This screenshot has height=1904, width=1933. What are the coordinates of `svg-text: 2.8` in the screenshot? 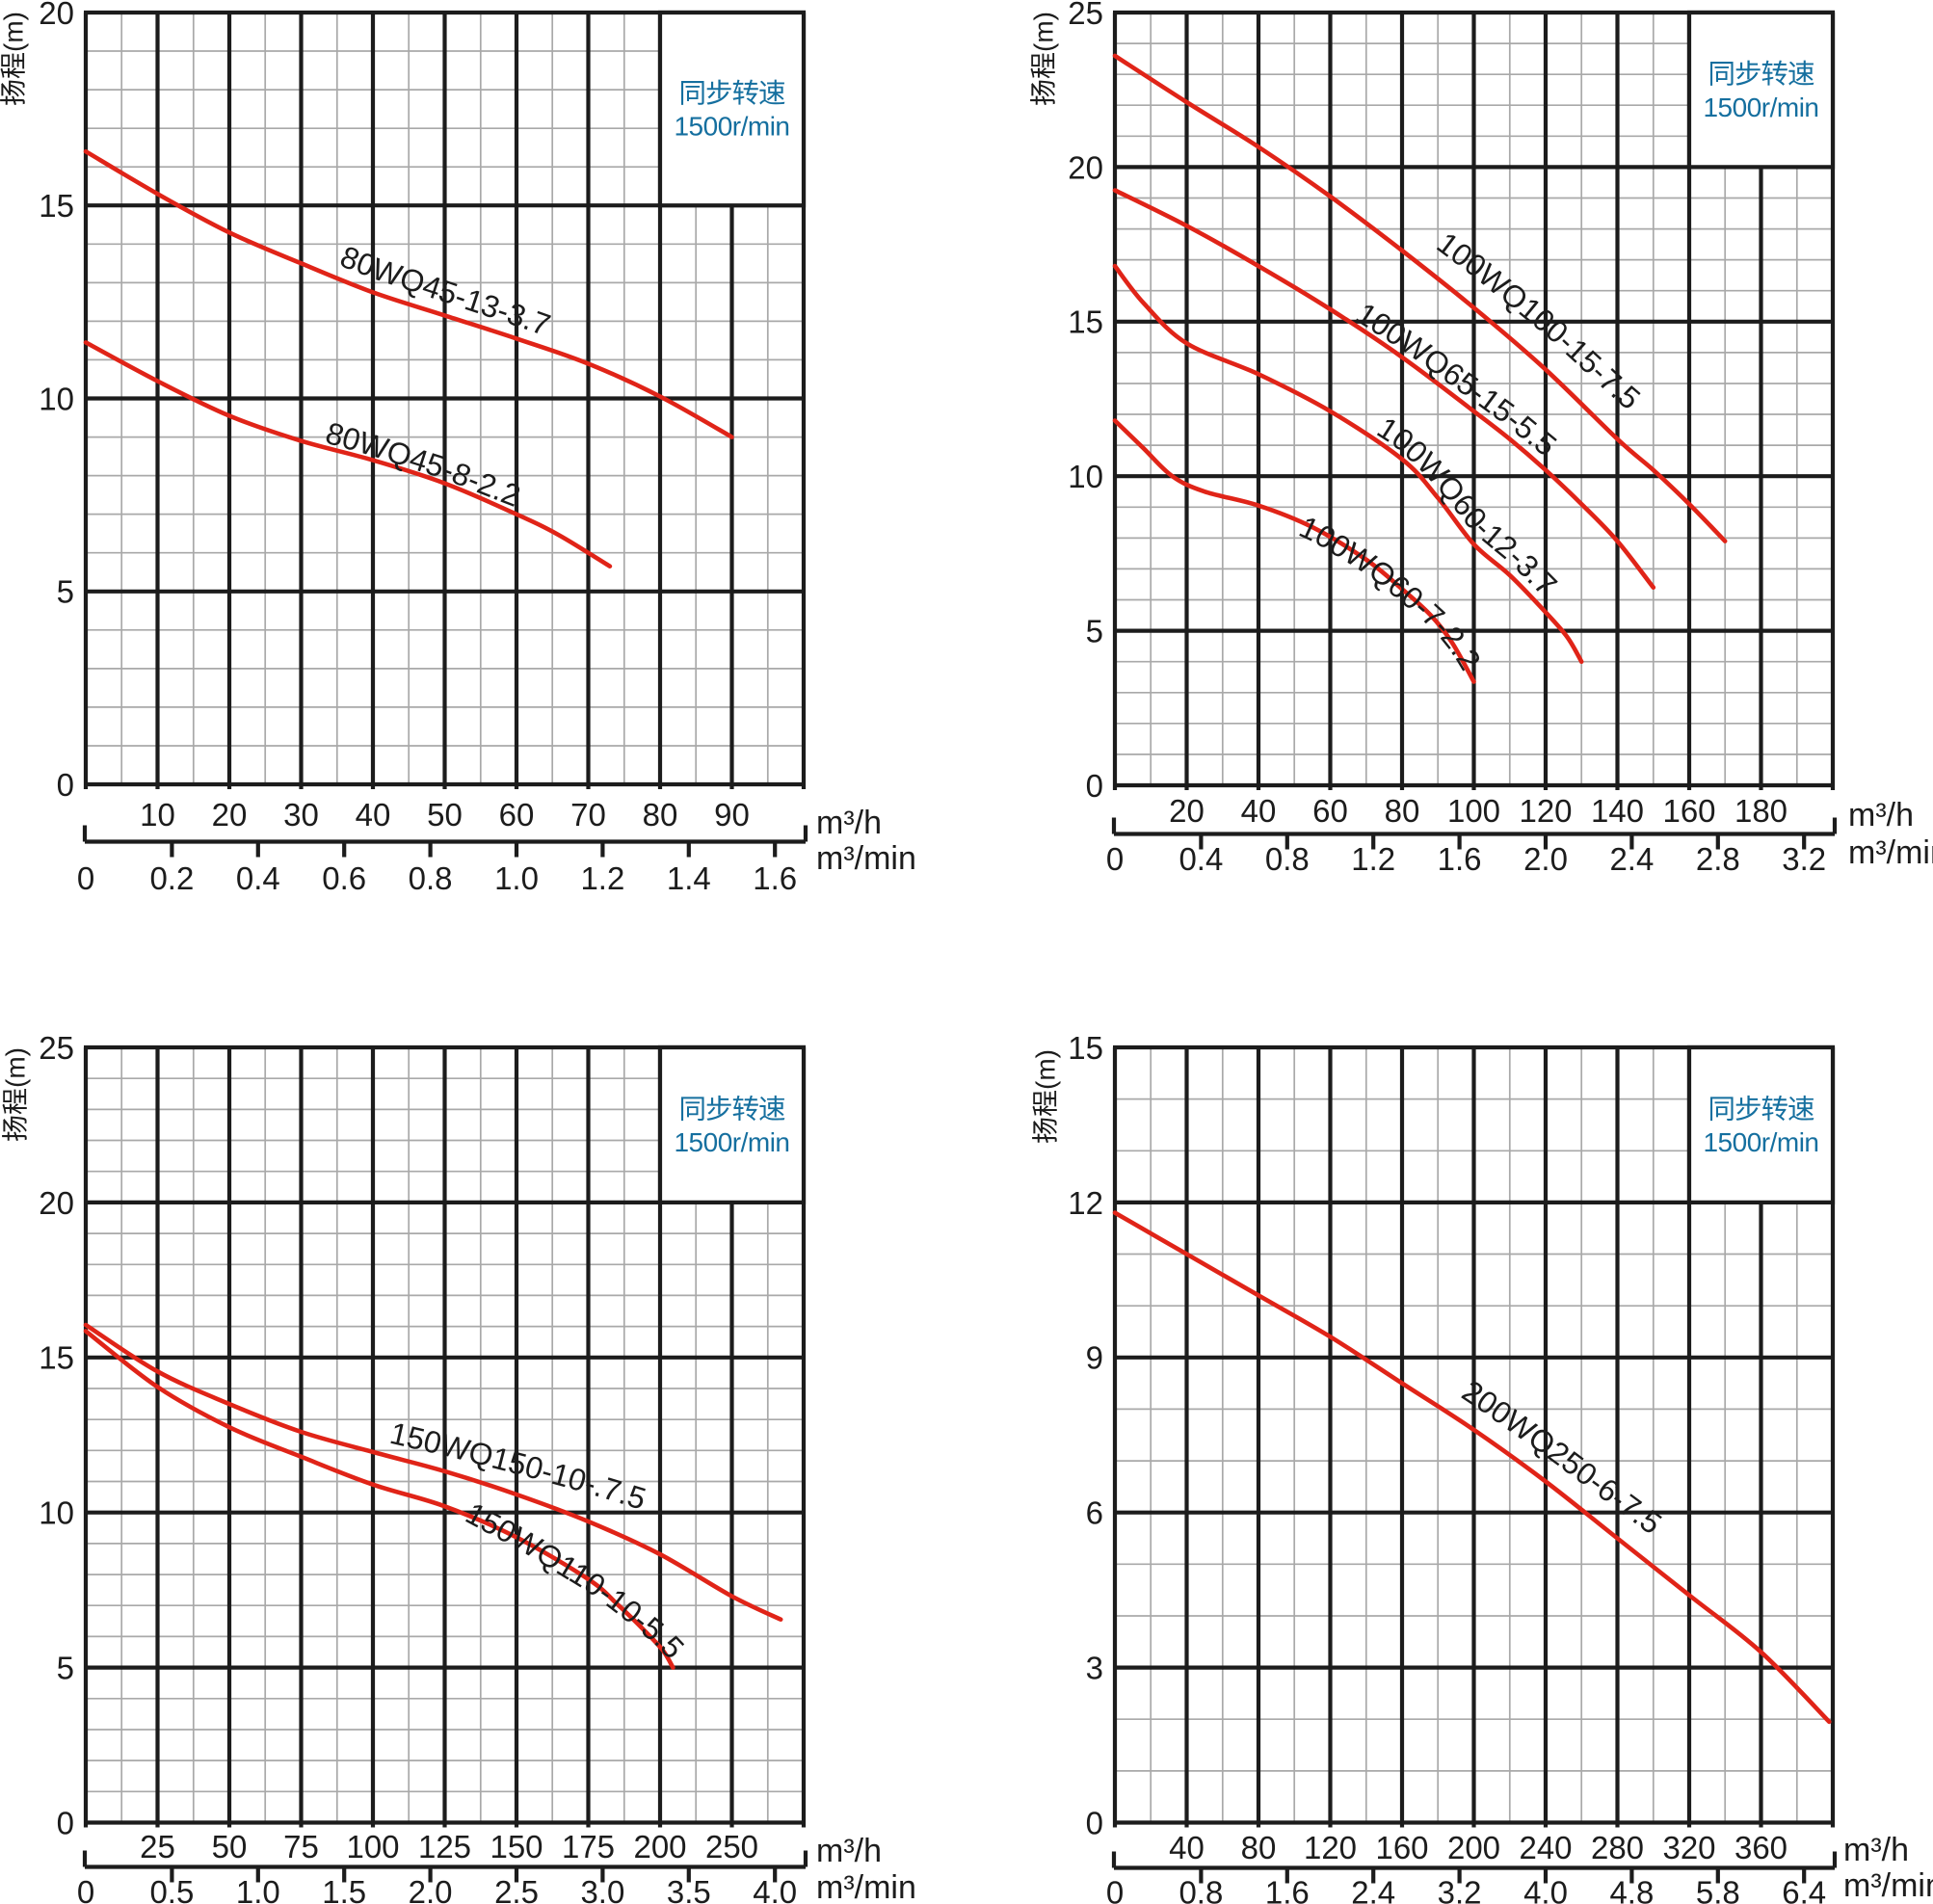 It's located at (1718, 859).